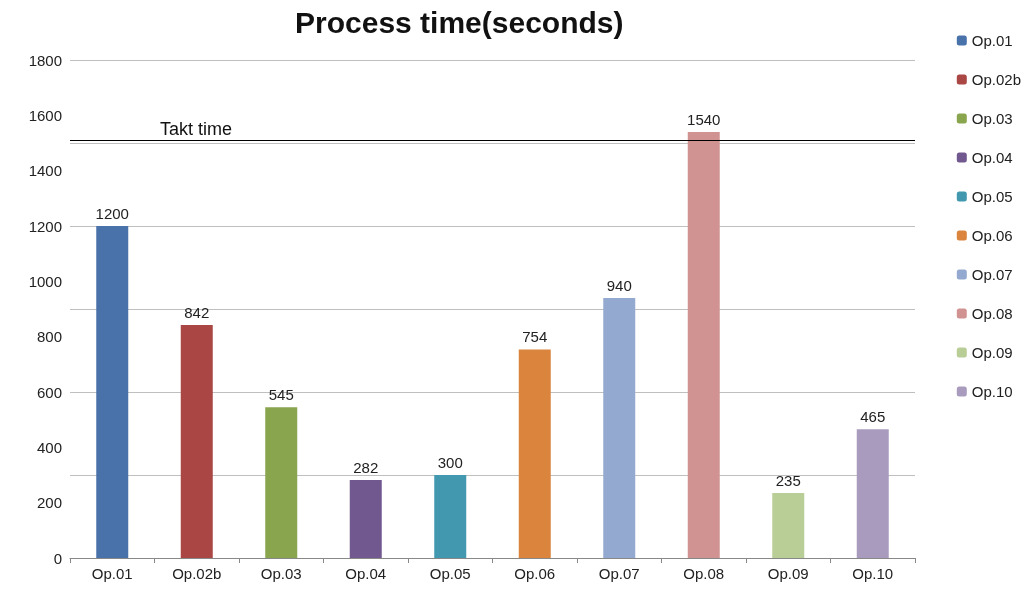  What do you see at coordinates (112, 573) in the screenshot?
I see `x-tick-label: Op.01` at bounding box center [112, 573].